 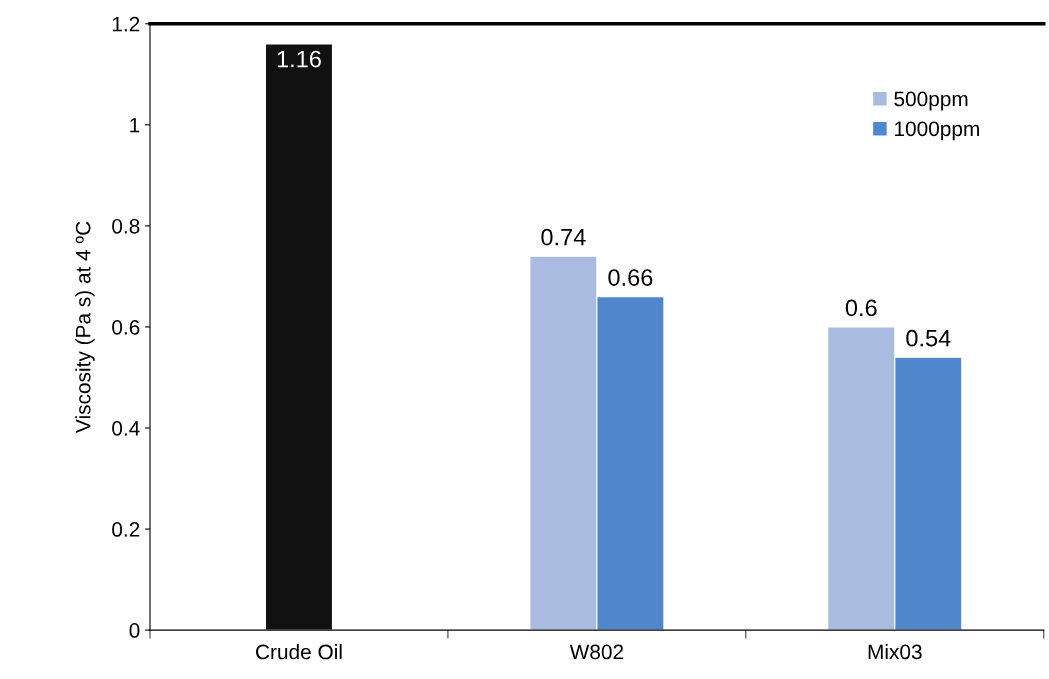 What do you see at coordinates (85, 327) in the screenshot?
I see `y-axis-title: Viscosity (Pa s) at 4 ºC` at bounding box center [85, 327].